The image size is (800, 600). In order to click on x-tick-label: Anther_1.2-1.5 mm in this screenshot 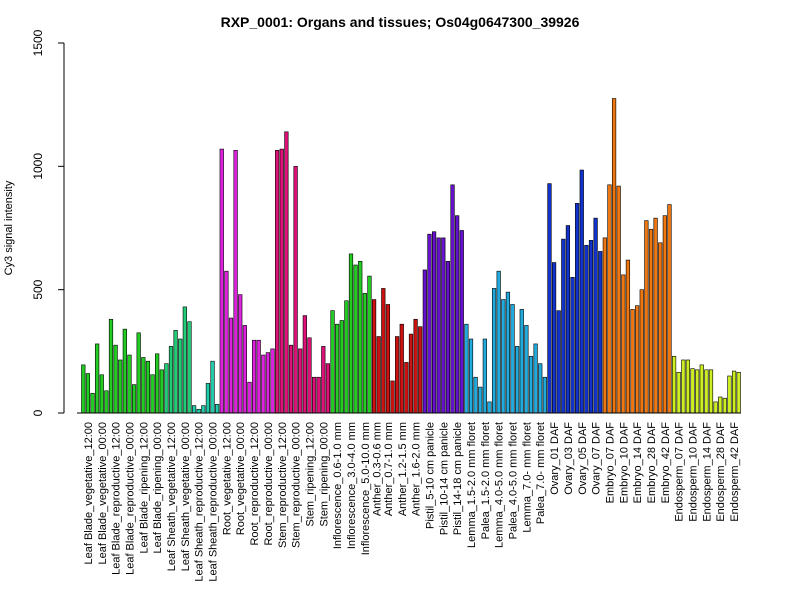, I will do `click(403, 469)`.